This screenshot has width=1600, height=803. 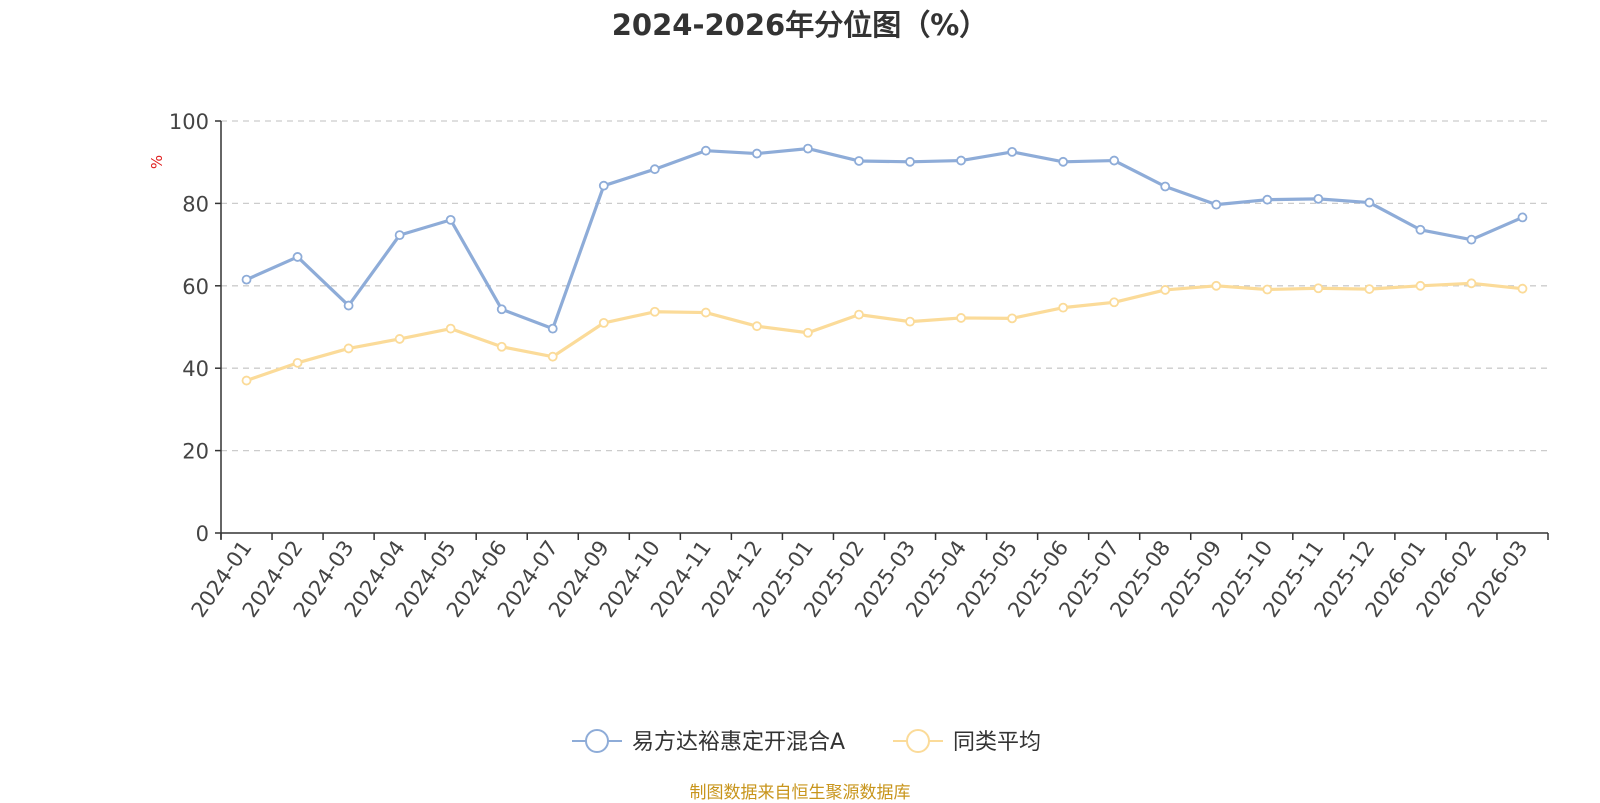 I want to click on source-note: 制图数据来自恒生聚源数据库, so click(x=800, y=793).